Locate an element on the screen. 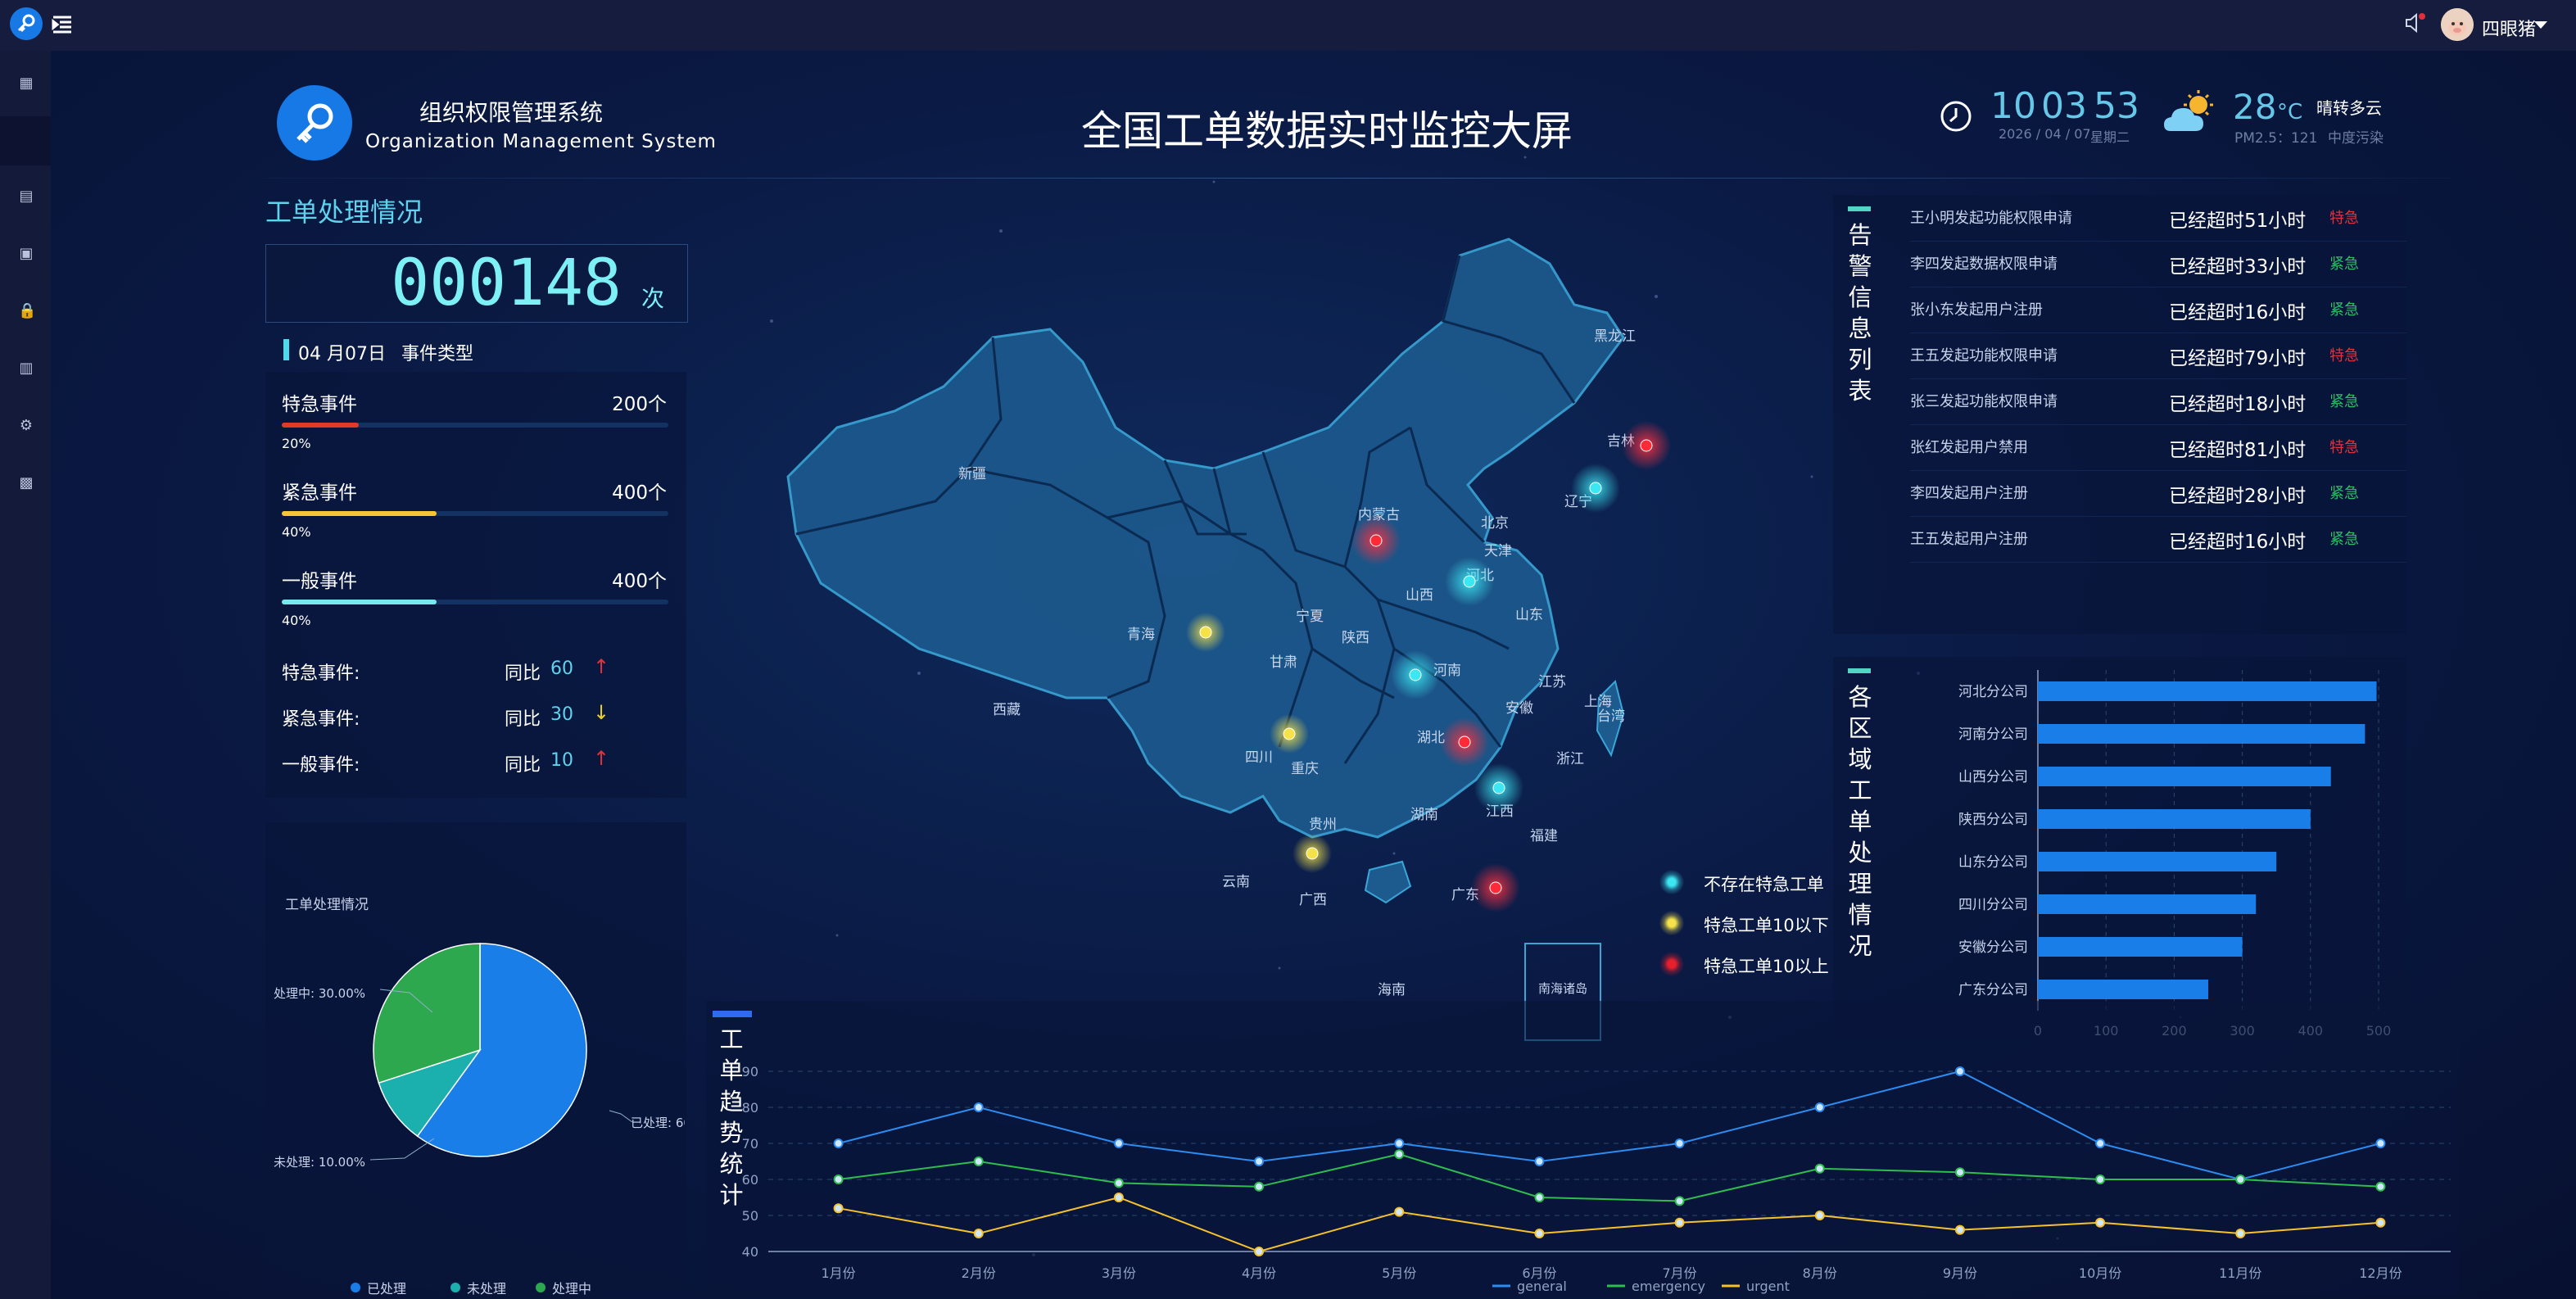 The height and width of the screenshot is (1299, 2576). alert-row: 王小明发起功能权限申请 已经超时51小时 特急 is located at coordinates (2158, 218).